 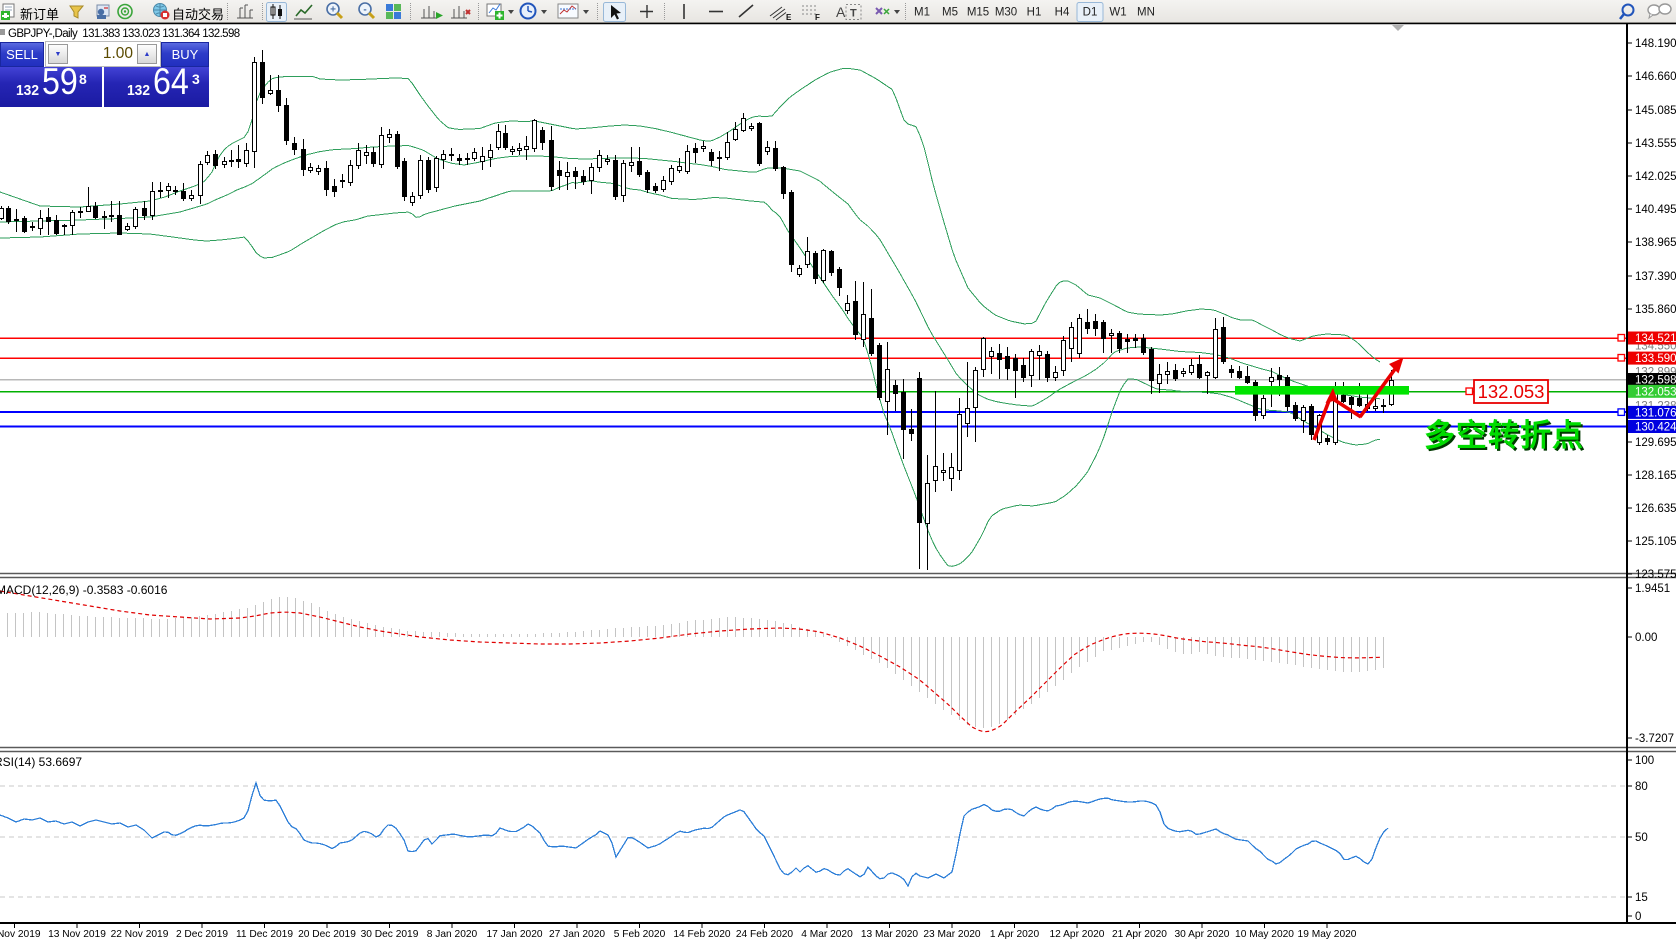 What do you see at coordinates (978, 13) in the screenshot?
I see `svg-text: M15` at bounding box center [978, 13].